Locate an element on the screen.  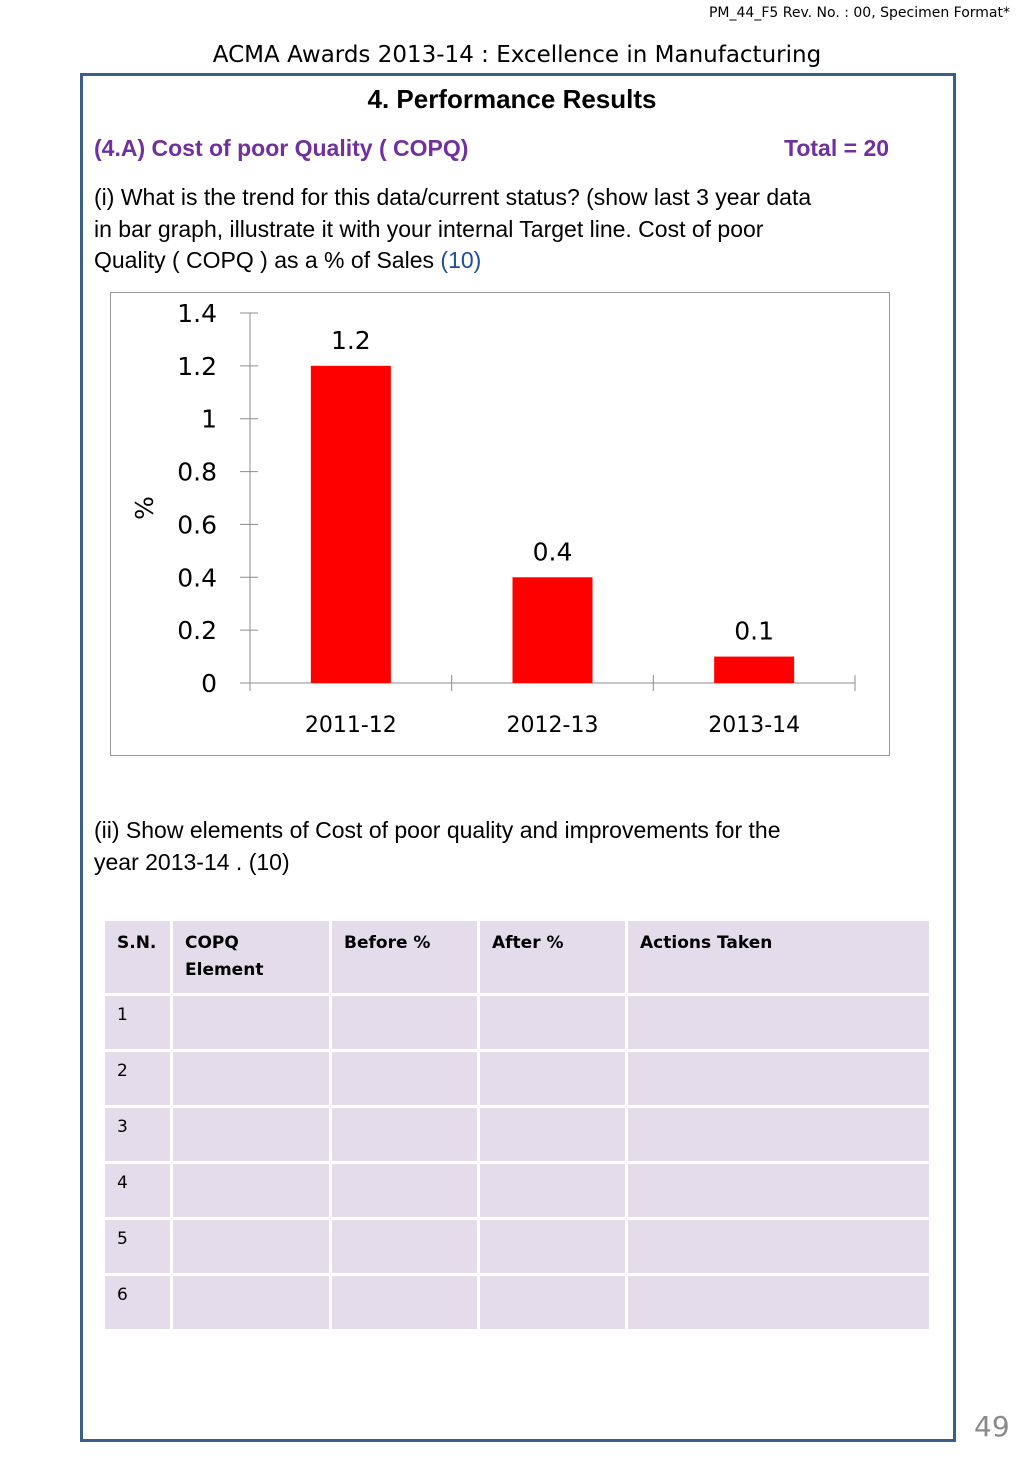
table-row: 4 is located at coordinates (517, 1190).